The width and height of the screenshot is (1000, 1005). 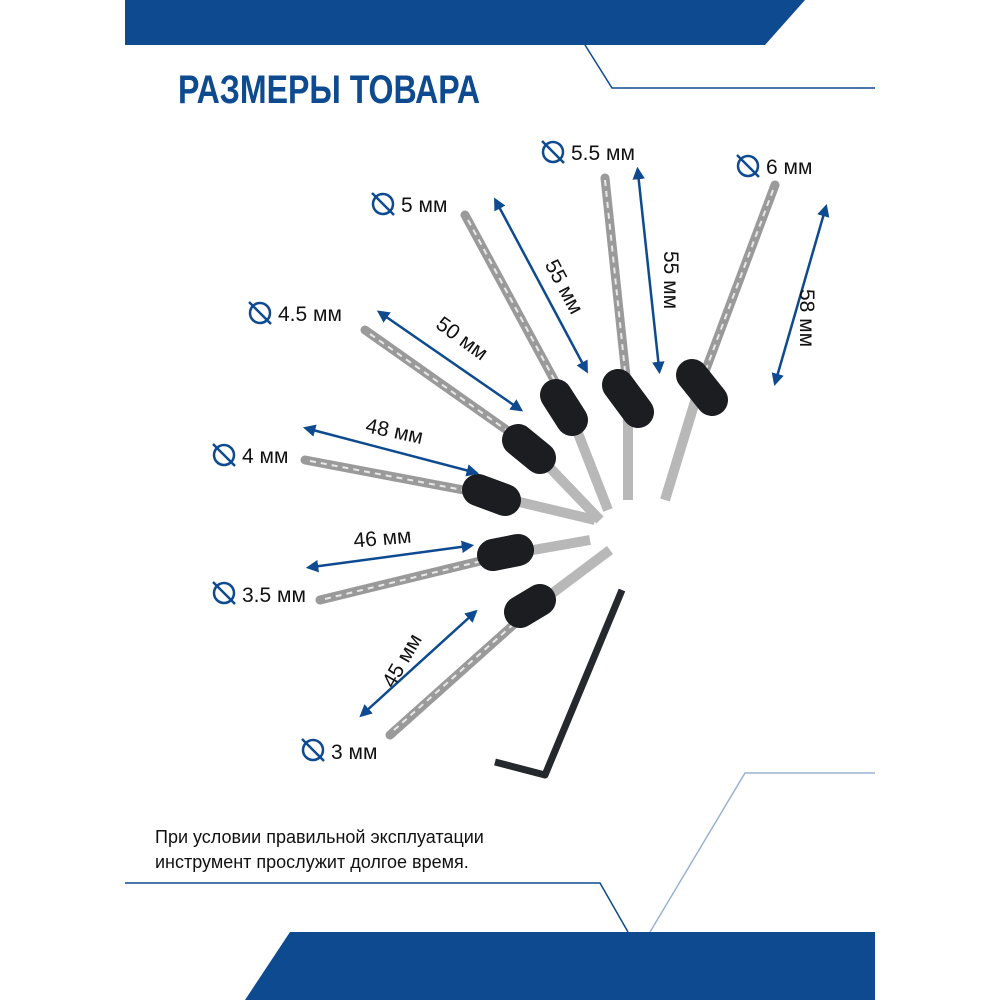 I want to click on hex-key, so click(x=560, y=683).